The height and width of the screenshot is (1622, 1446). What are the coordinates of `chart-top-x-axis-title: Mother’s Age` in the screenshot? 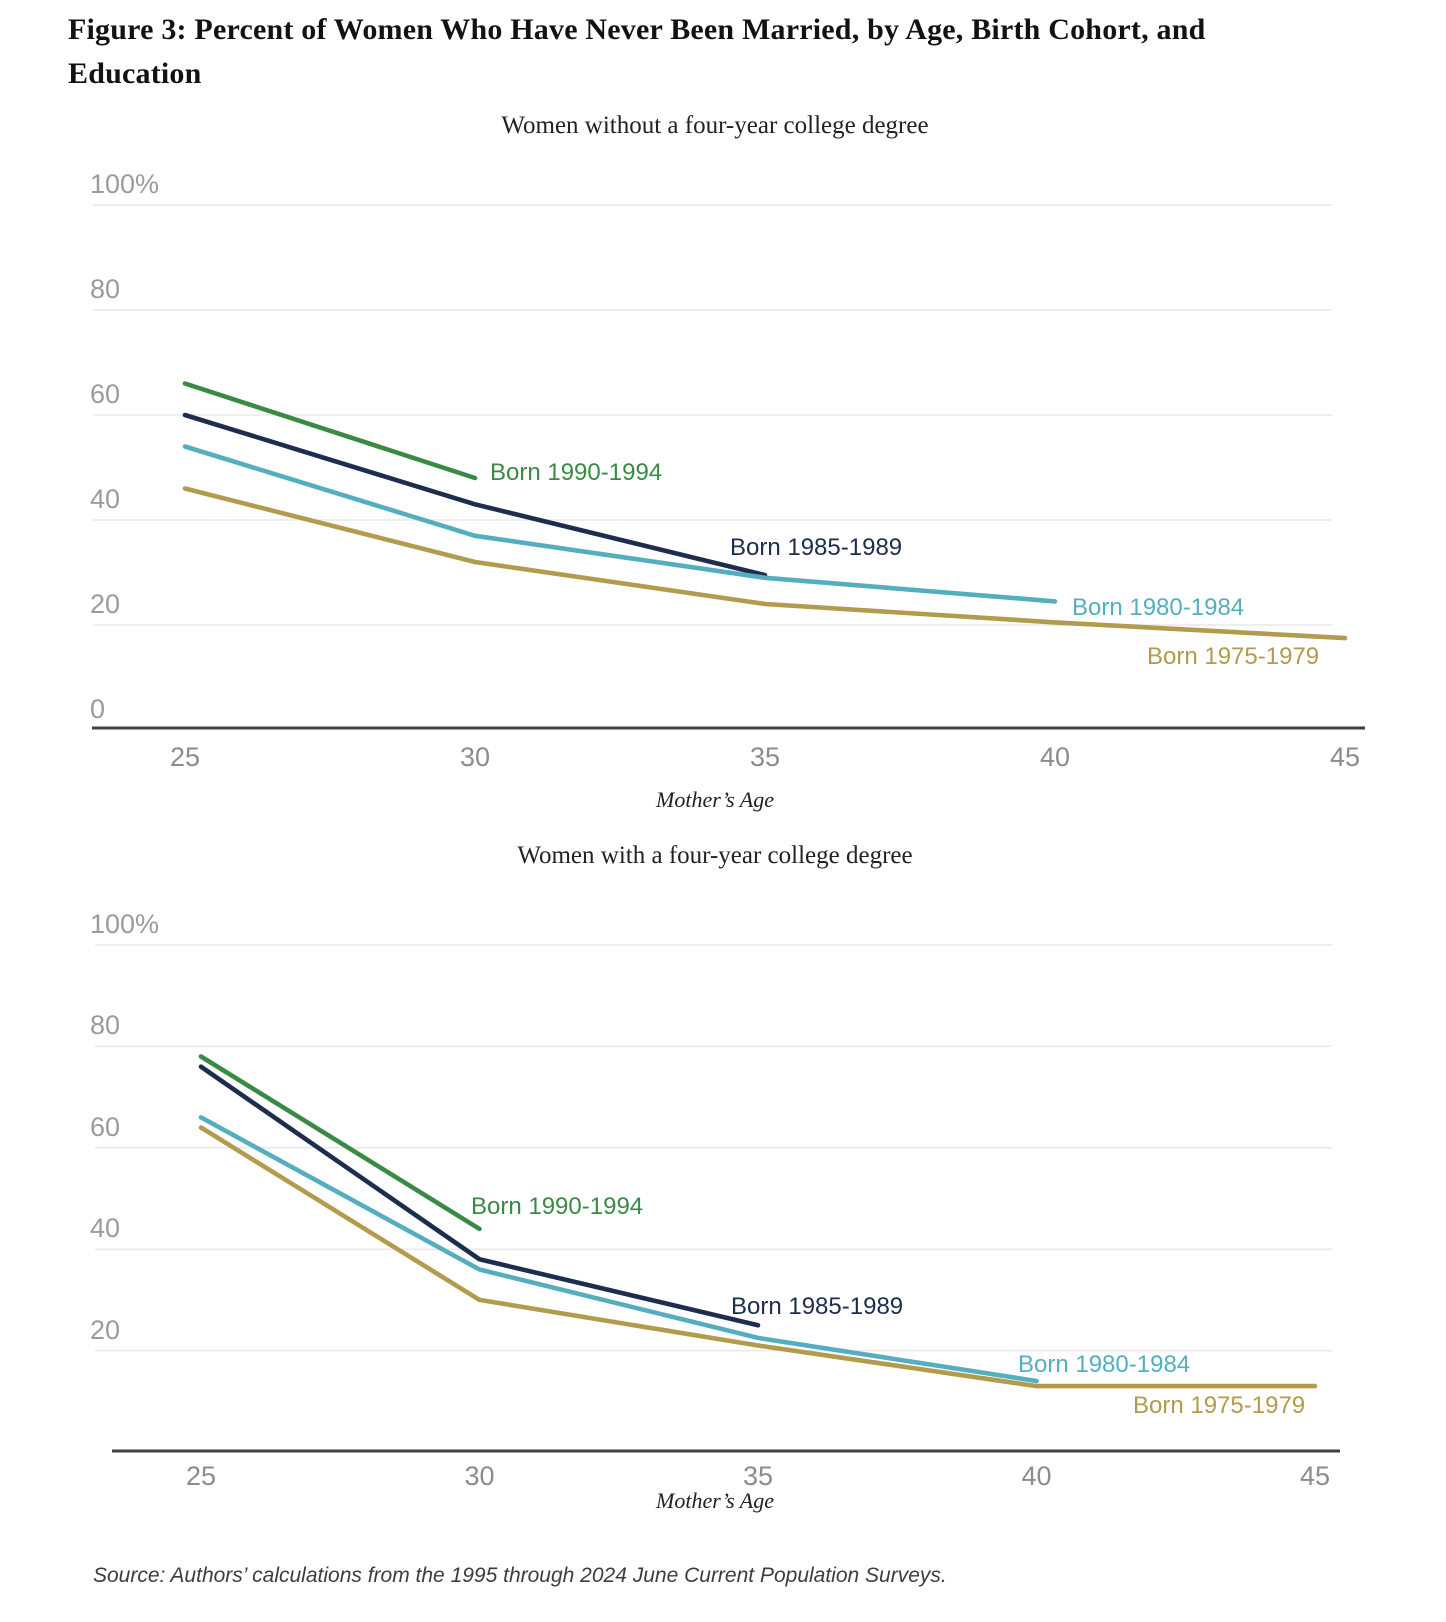 It's located at (715, 799).